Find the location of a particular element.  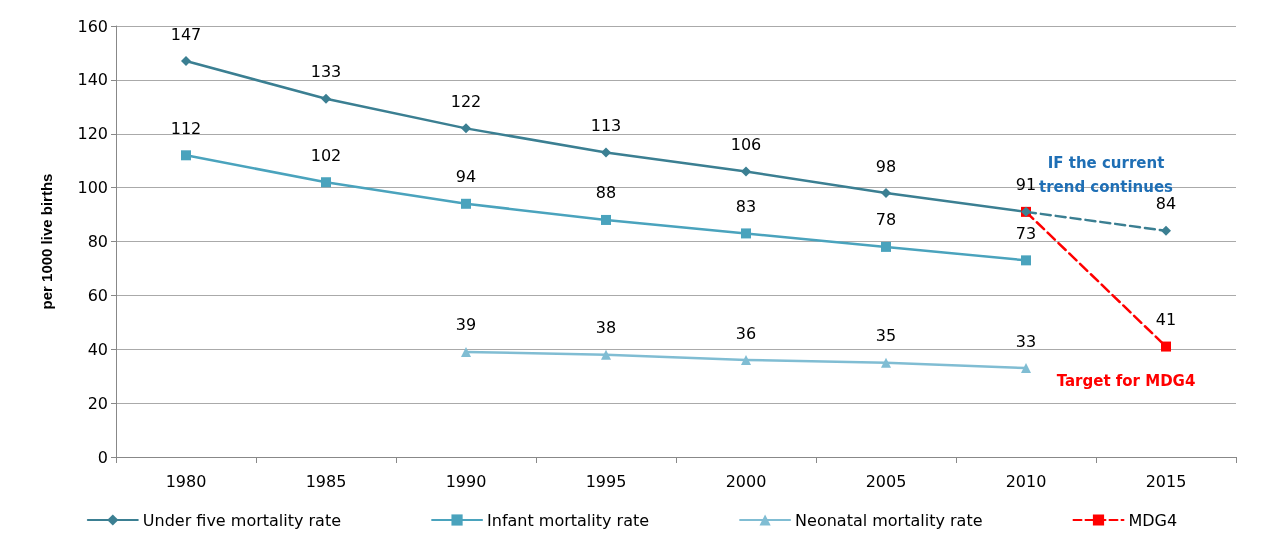

legend-label: MDG4 is located at coordinates (1153, 520).